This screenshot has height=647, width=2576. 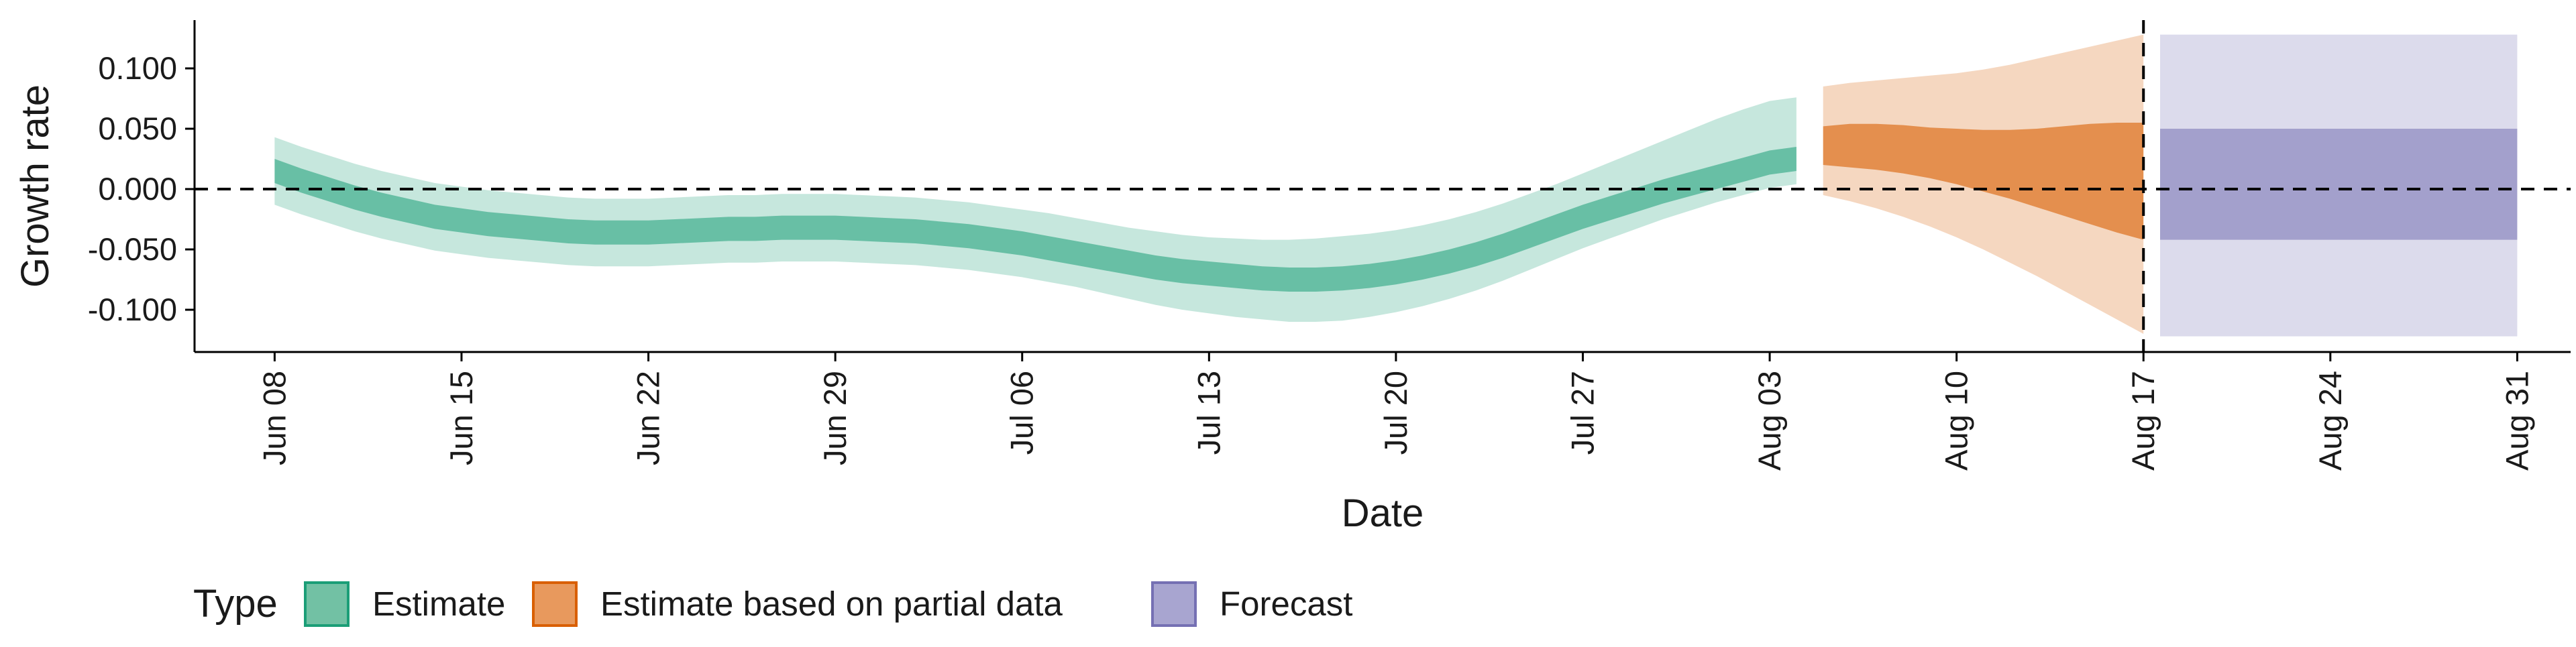 What do you see at coordinates (438, 604) in the screenshot?
I see `legend-label-estimate: Estimate` at bounding box center [438, 604].